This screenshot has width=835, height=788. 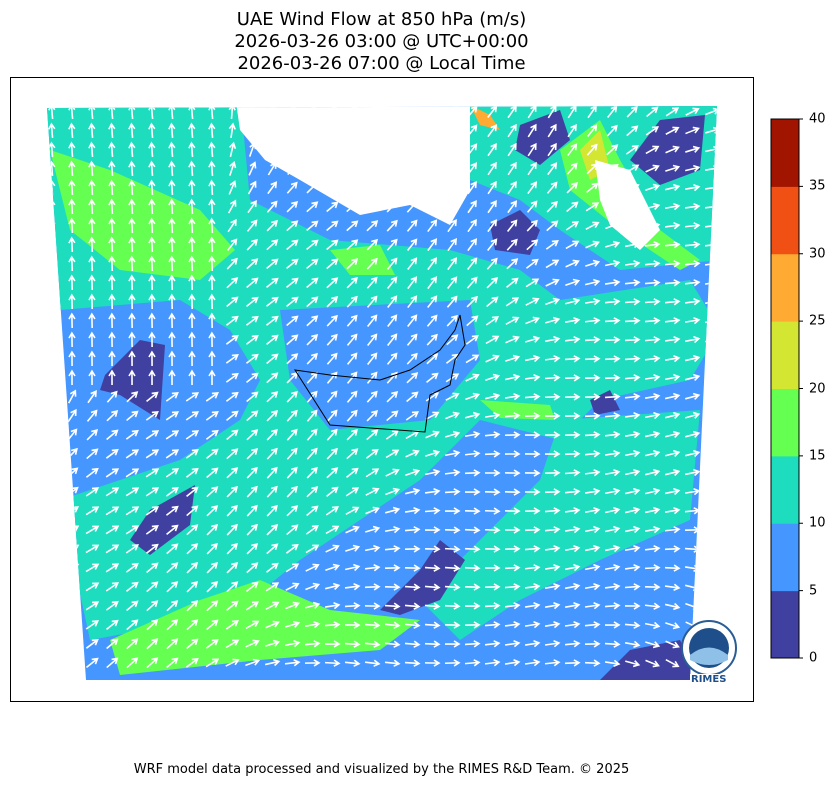 I want to click on title-line-2: 2026-03-26 03:00 @ UTC+00:00, so click(x=381, y=41).